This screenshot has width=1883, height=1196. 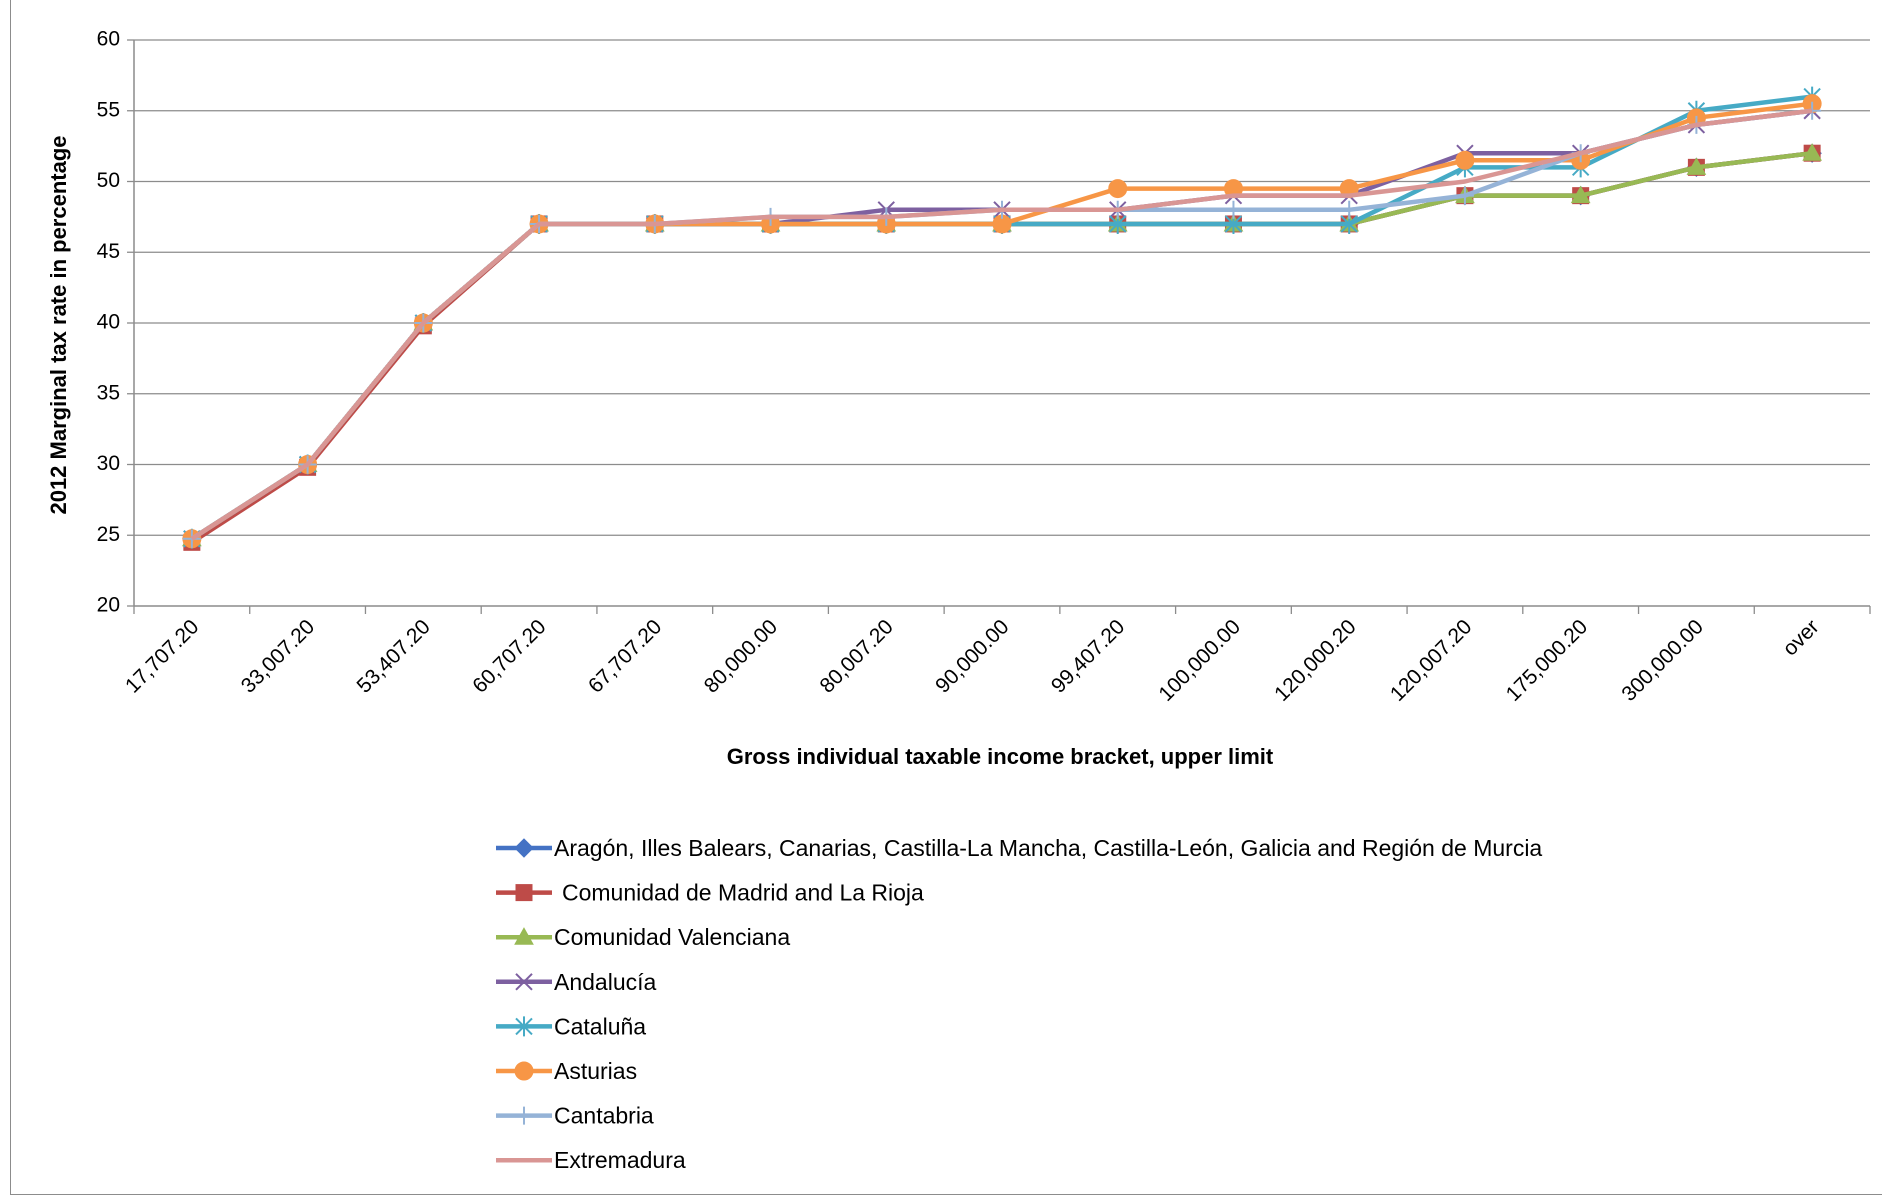 What do you see at coordinates (595, 1071) in the screenshot?
I see `legend-label: Asturias` at bounding box center [595, 1071].